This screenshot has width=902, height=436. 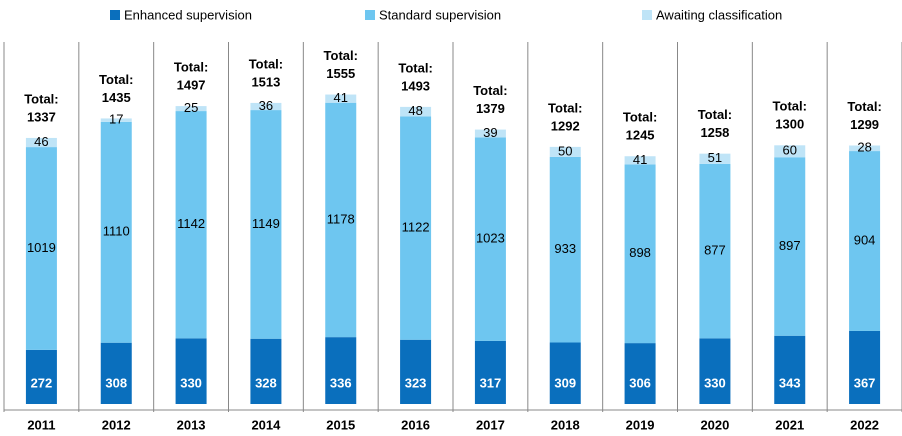 What do you see at coordinates (41, 141) in the screenshot?
I see `value-label: 46` at bounding box center [41, 141].